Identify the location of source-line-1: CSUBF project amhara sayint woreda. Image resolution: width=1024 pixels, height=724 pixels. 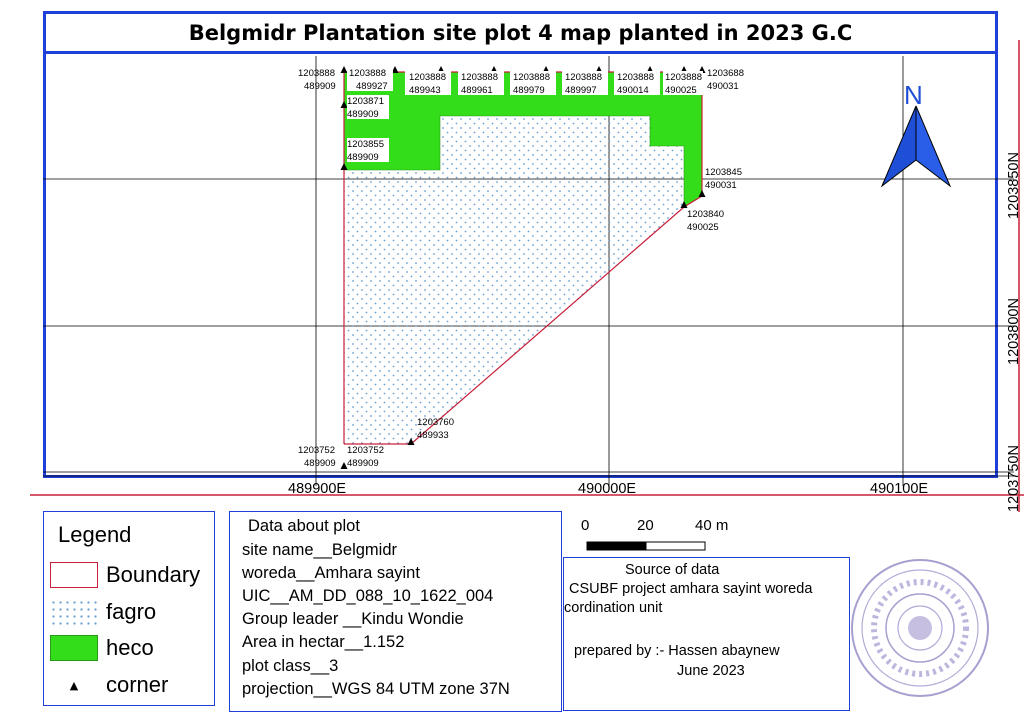
(691, 589).